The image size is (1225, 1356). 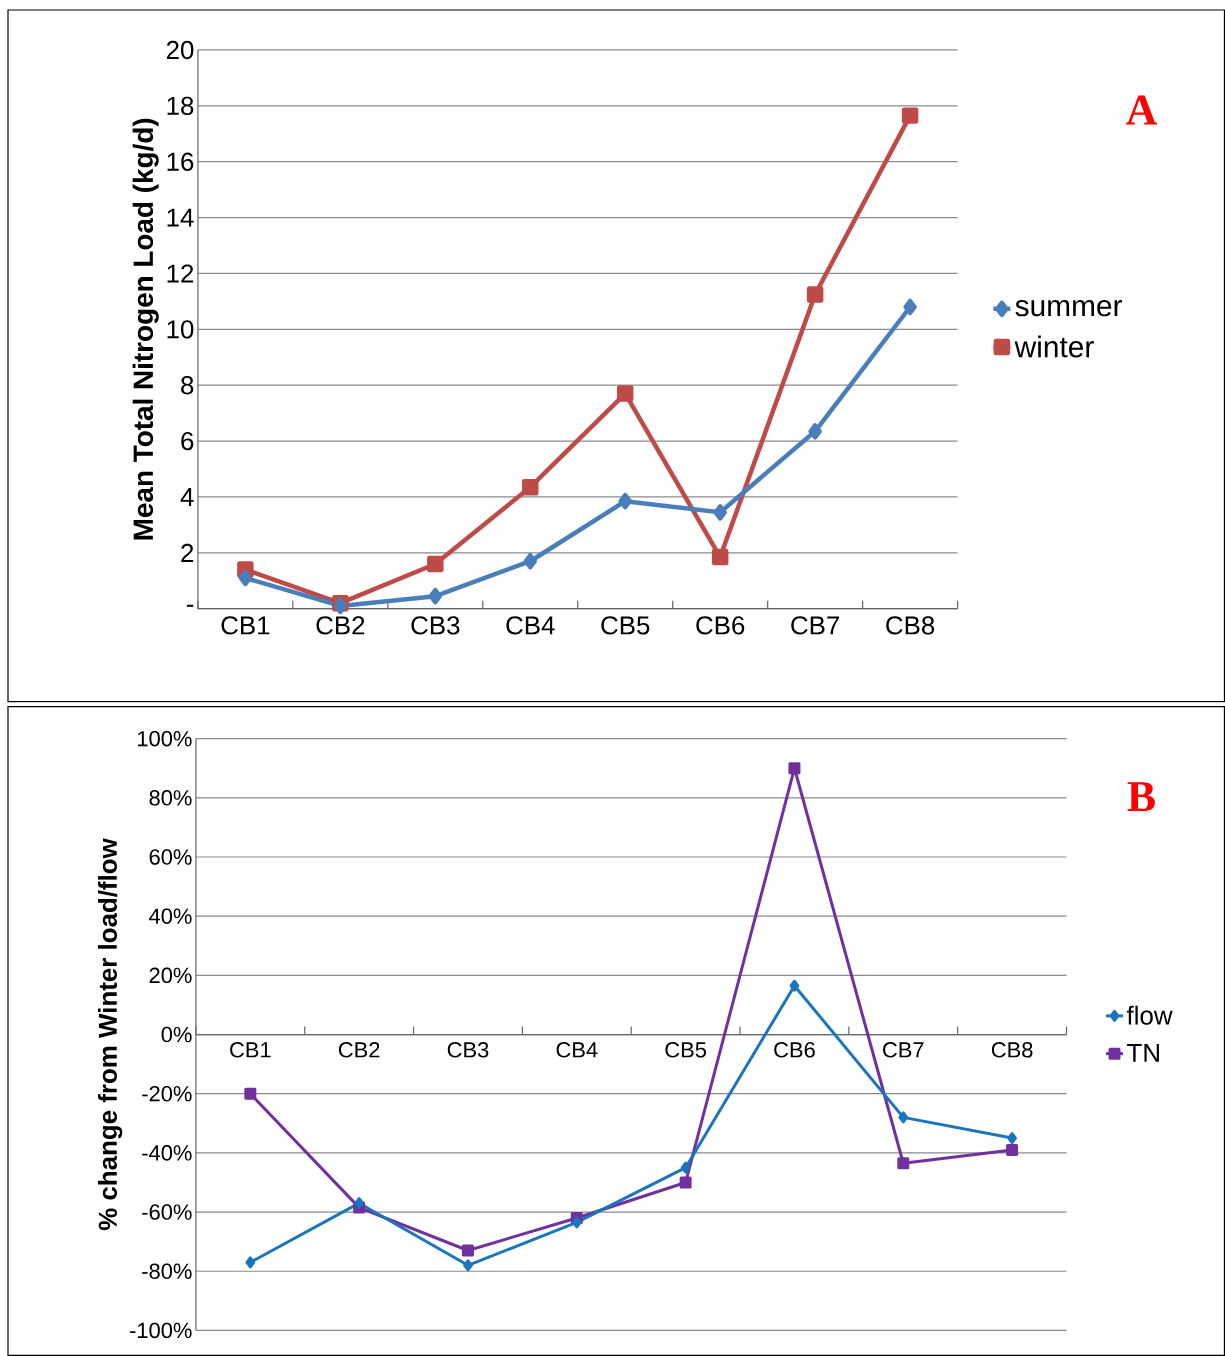 I want to click on legend-label: winter, so click(x=1054, y=346).